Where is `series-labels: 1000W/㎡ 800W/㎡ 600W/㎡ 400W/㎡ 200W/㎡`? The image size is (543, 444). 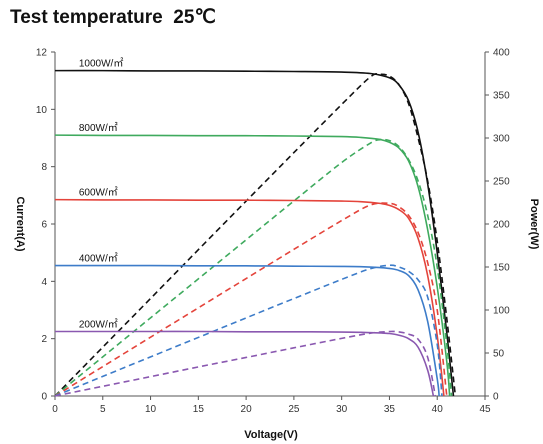
series-labels: 1000W/㎡ 800W/㎡ 600W/㎡ 400W/㎡ 200W/㎡ is located at coordinates (101, 194).